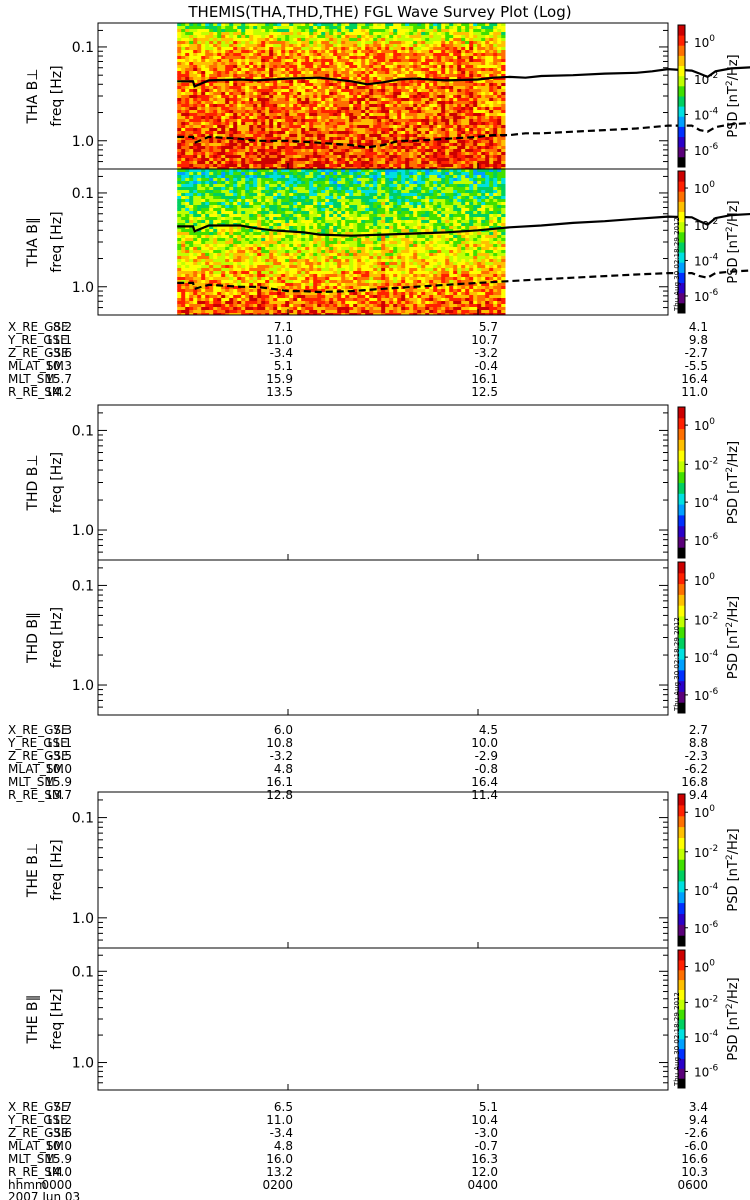  What do you see at coordinates (713, 257) in the screenshot?
I see `colorbar-tick-exponent: -4` at bounding box center [713, 257].